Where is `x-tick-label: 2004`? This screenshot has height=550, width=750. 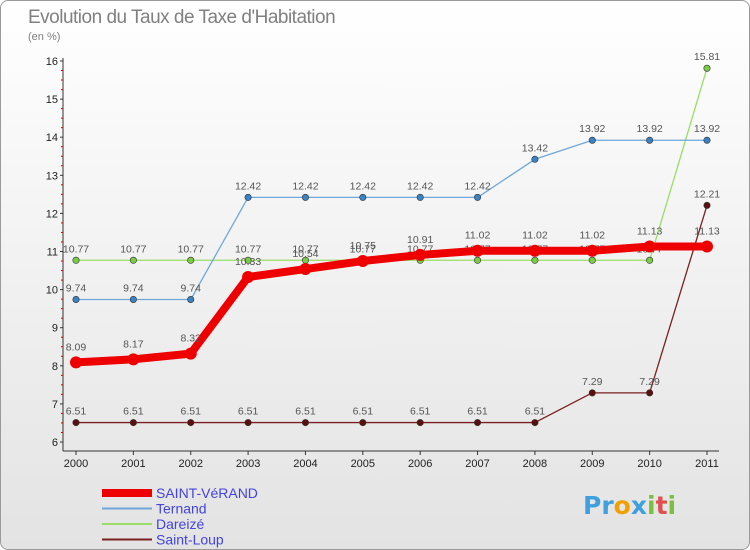
x-tick-label: 2004 is located at coordinates (305, 464).